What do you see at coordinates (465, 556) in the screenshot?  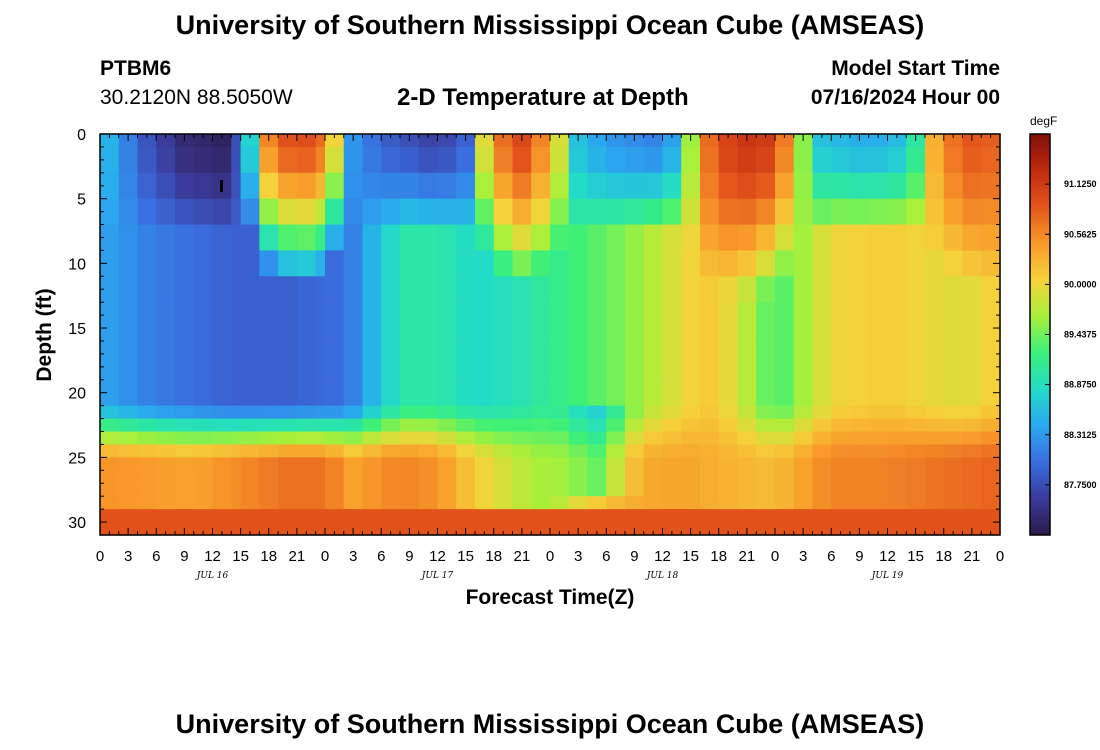 I see `x-tick-label: 15` at bounding box center [465, 556].